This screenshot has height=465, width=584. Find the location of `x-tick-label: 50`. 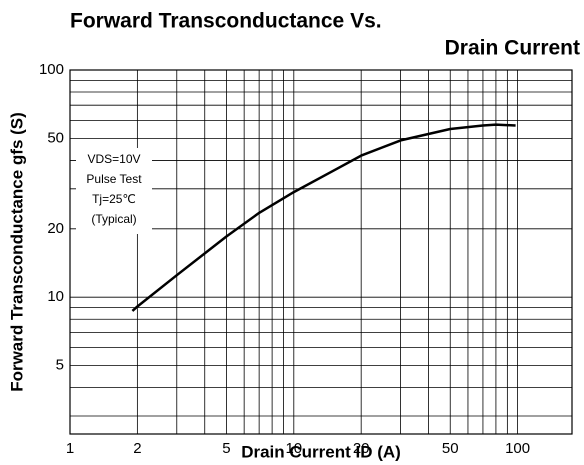

x-tick-label: 50 is located at coordinates (450, 448).